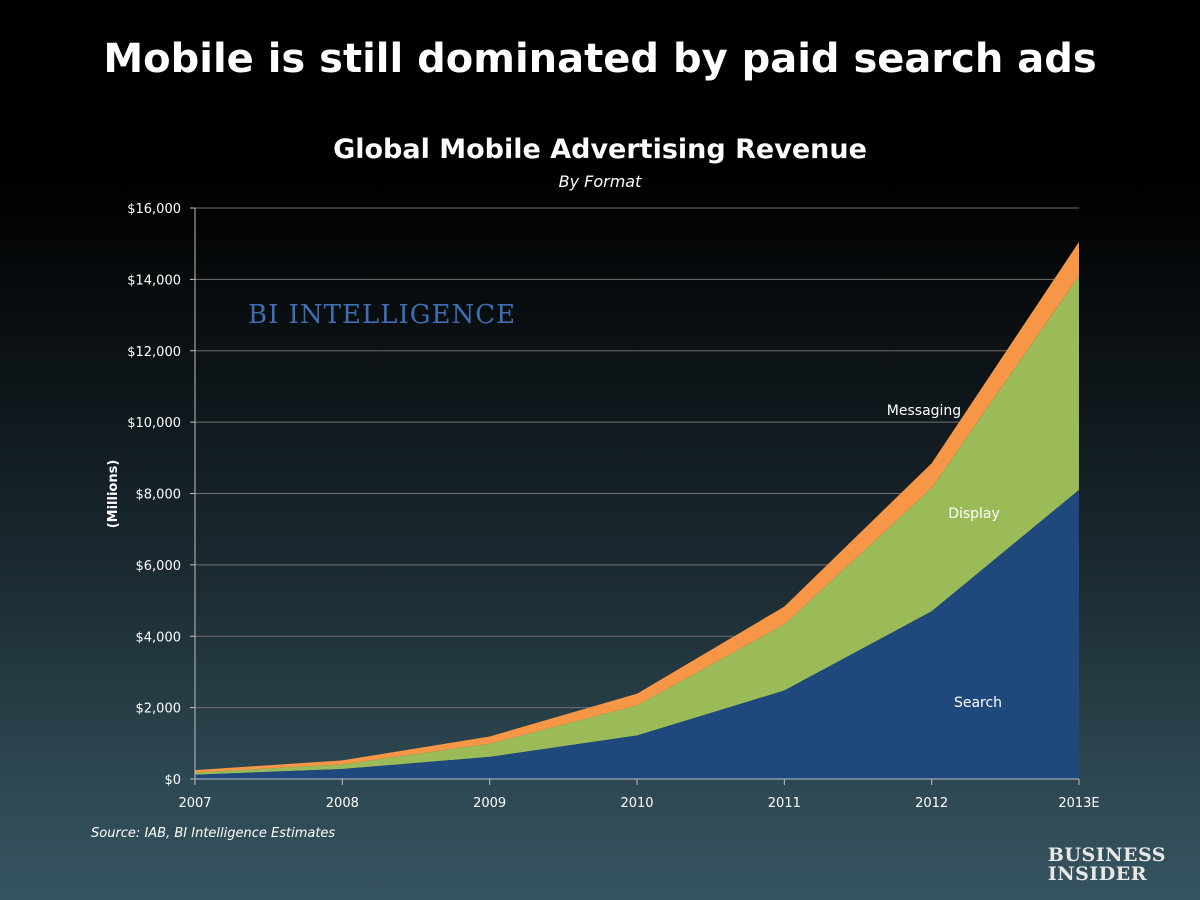  Describe the element at coordinates (194, 803) in the screenshot. I see `x-tick-label: 2007` at that location.